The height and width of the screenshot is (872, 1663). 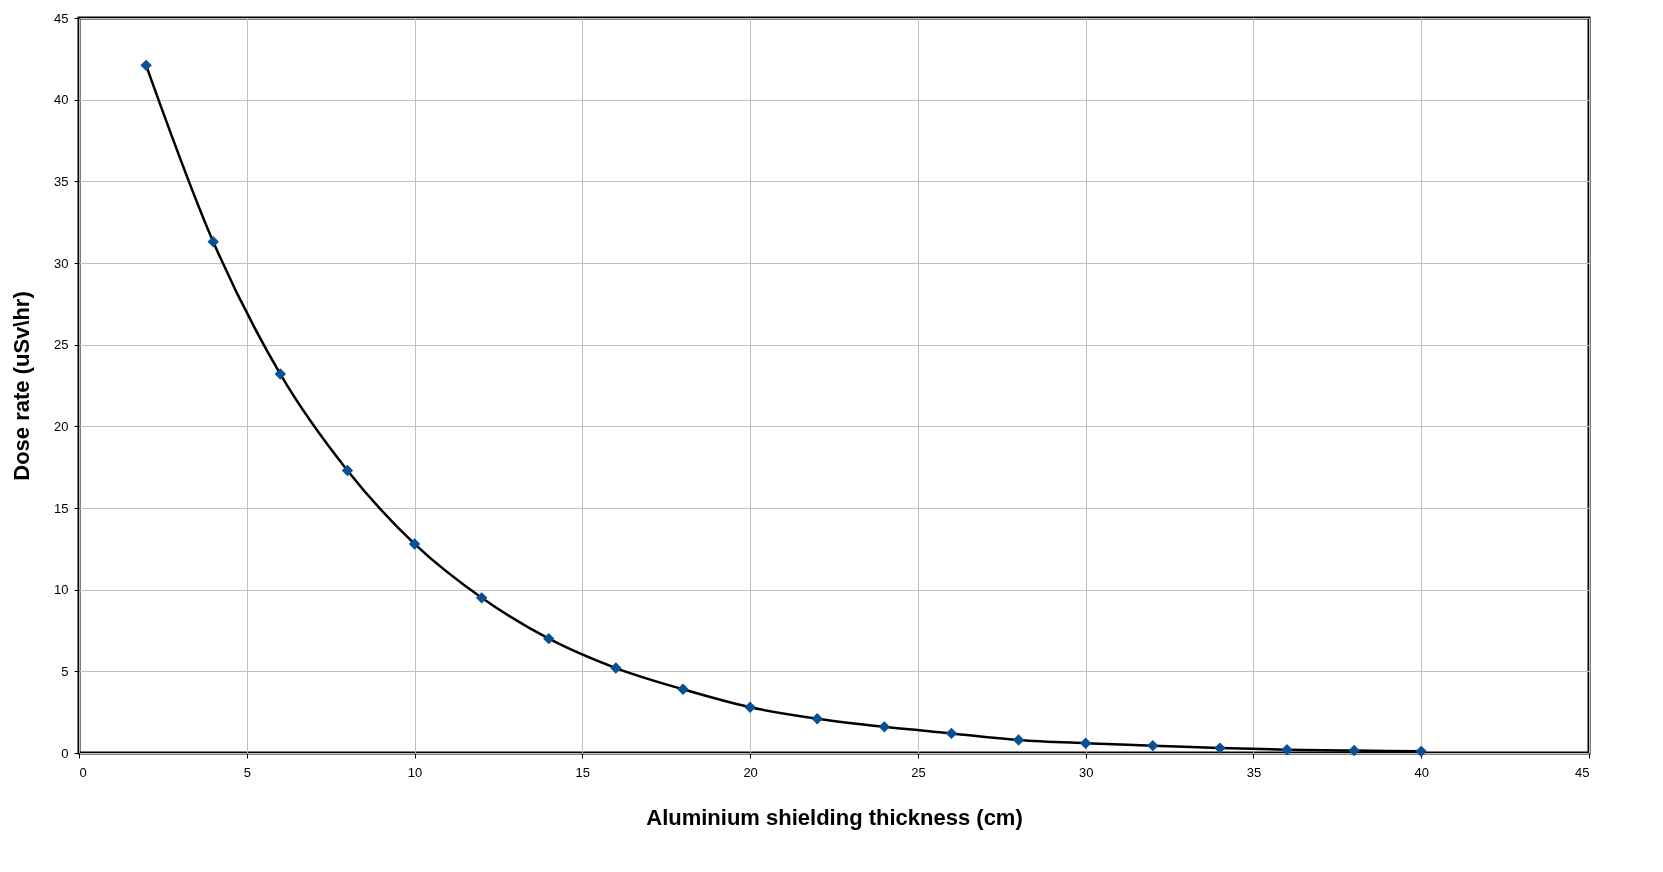 I want to click on y-tick-label: 30, so click(x=61, y=263).